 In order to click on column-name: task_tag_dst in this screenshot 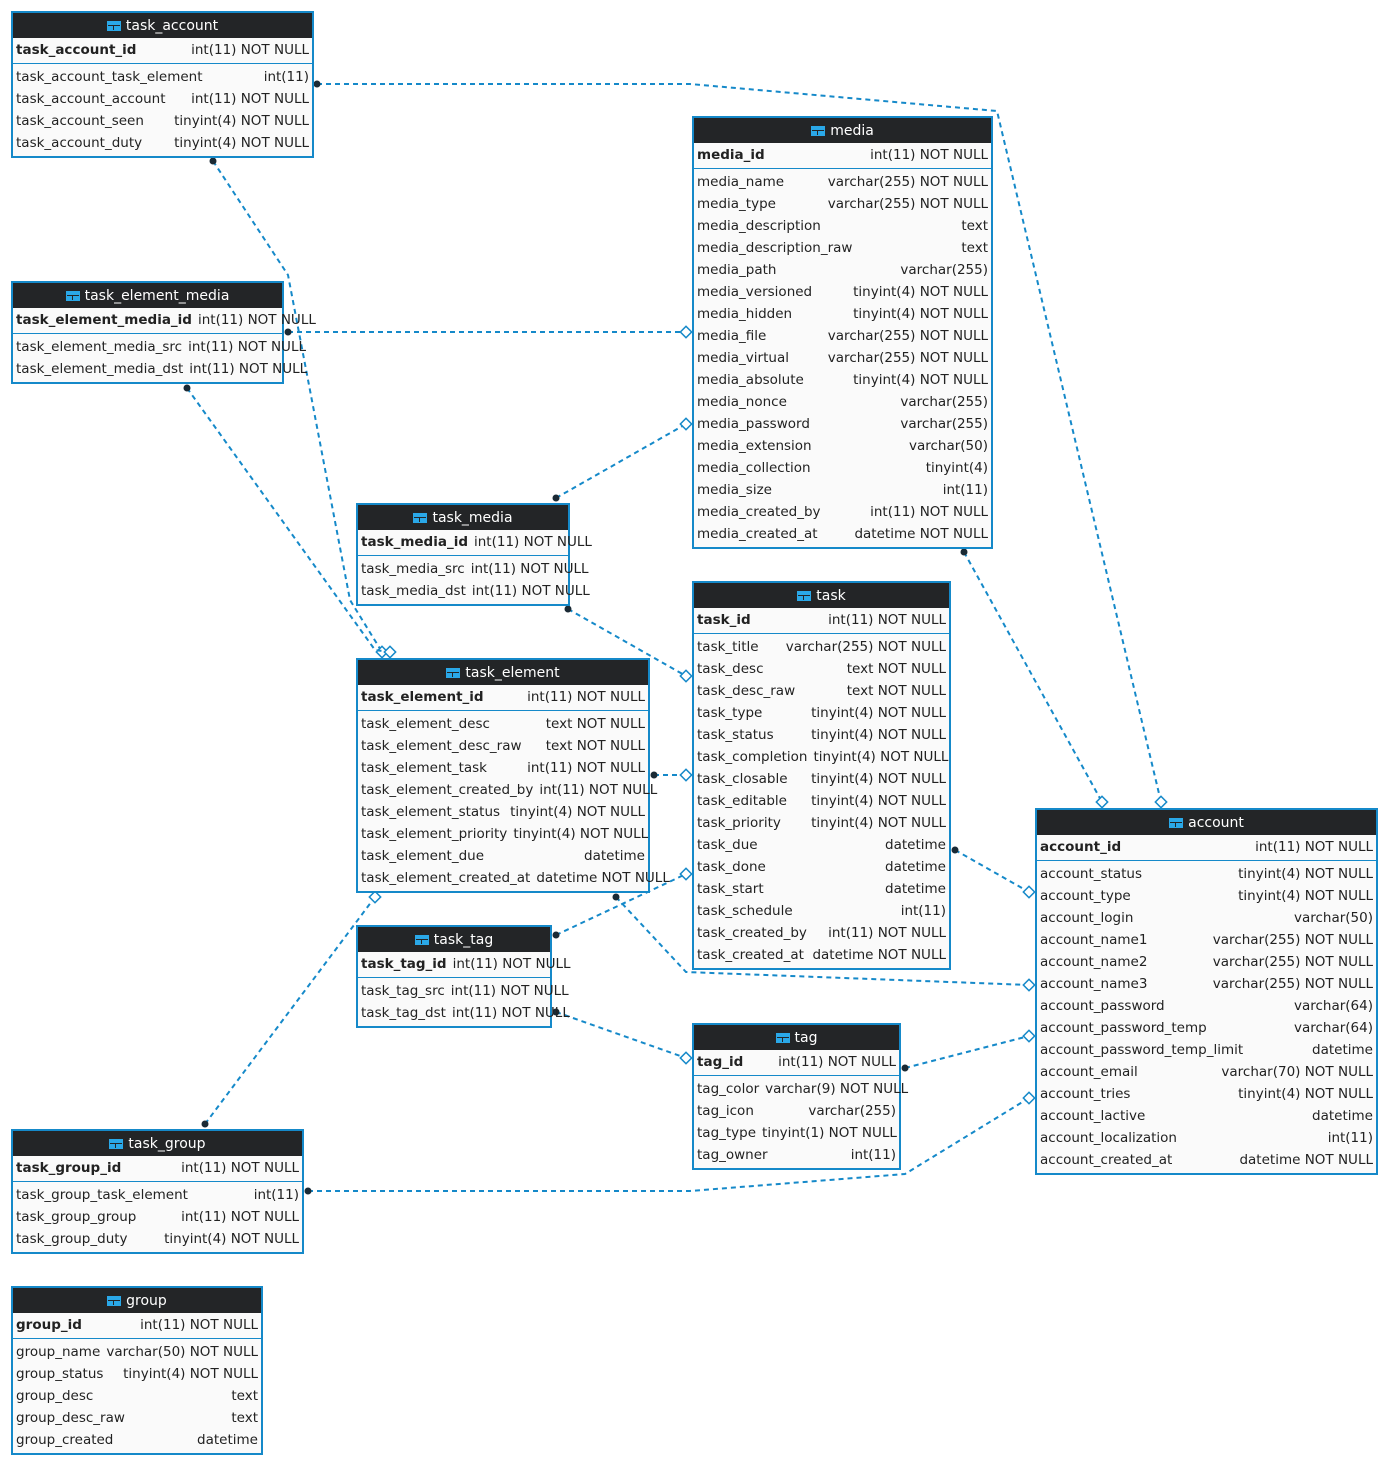, I will do `click(403, 1013)`.